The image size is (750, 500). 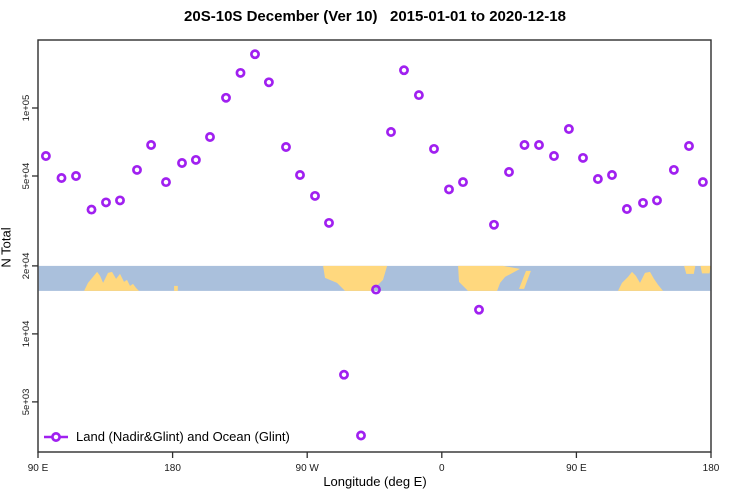 What do you see at coordinates (183, 436) in the screenshot?
I see `legend-label: Land (Nadir&Glint) and Ocean (Glint)` at bounding box center [183, 436].